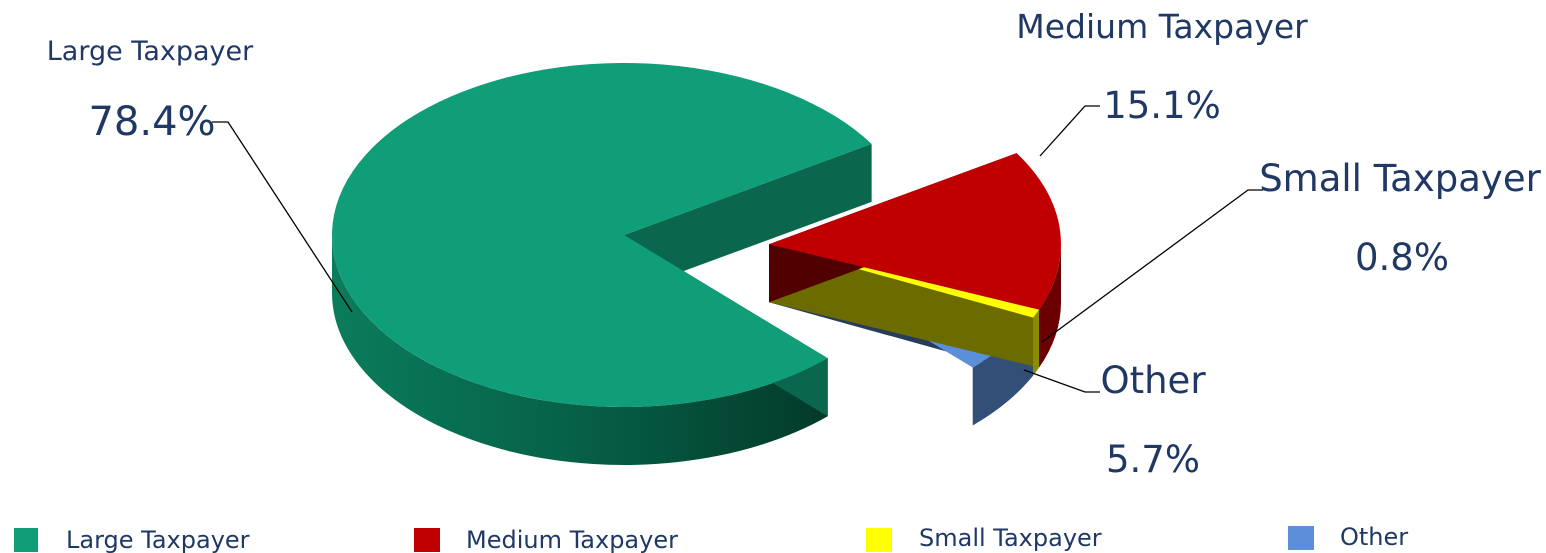  What do you see at coordinates (427, 540) in the screenshot?
I see `legend-swatch-medium-taxpayer` at bounding box center [427, 540].